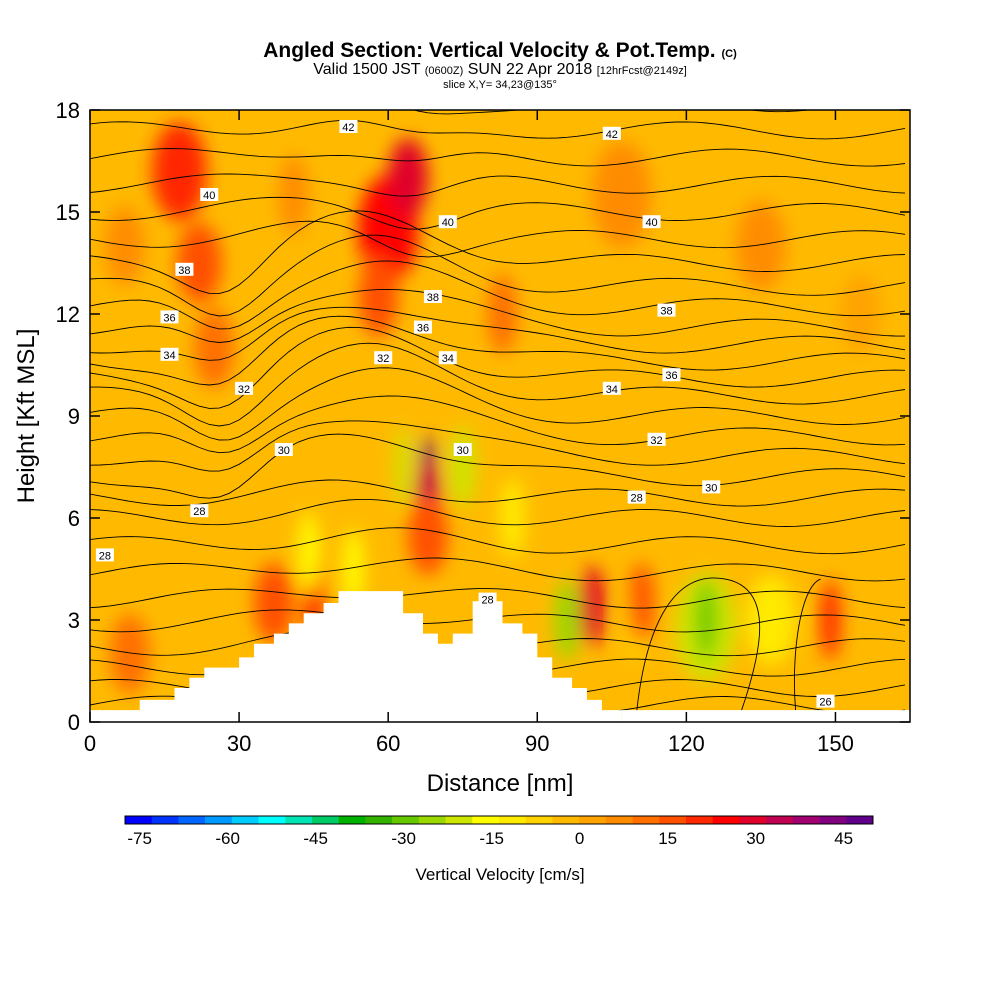  Describe the element at coordinates (90, 743) in the screenshot. I see `x-tick-label: 0` at that location.